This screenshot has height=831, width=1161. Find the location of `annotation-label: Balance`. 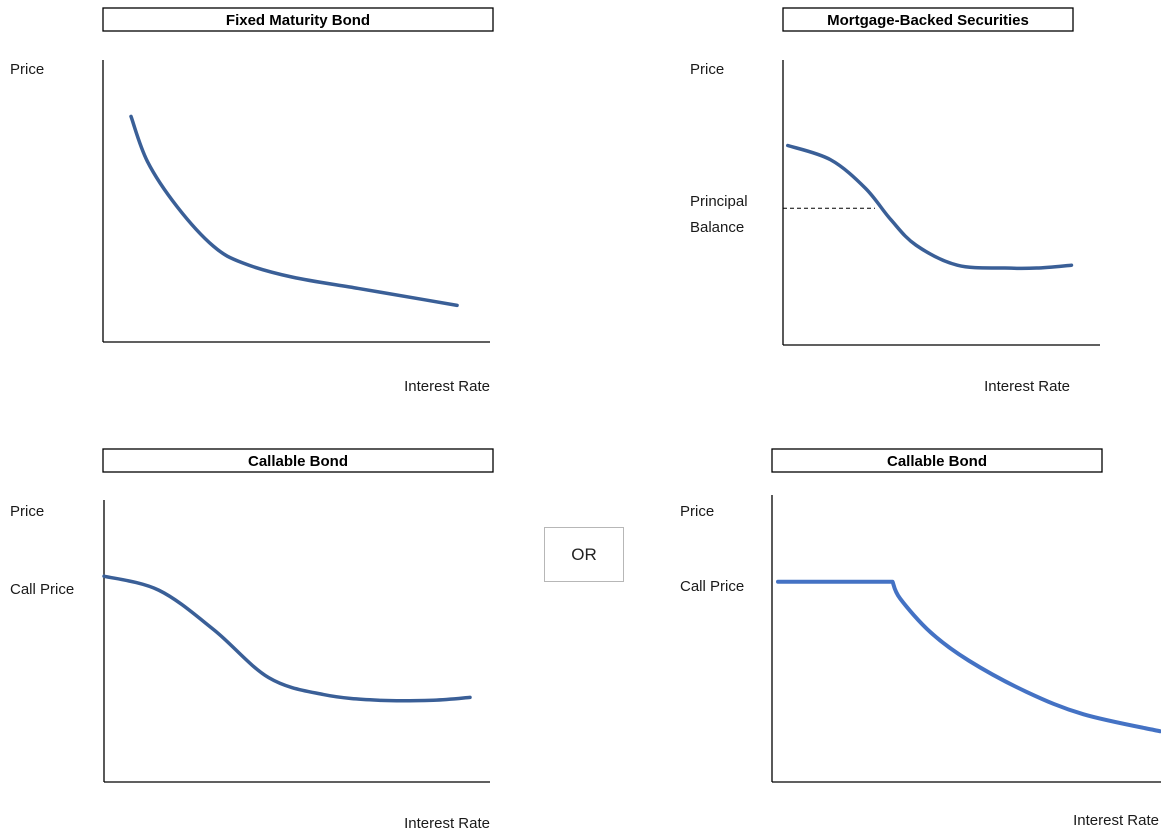

annotation-label: Balance is located at coordinates (717, 227).